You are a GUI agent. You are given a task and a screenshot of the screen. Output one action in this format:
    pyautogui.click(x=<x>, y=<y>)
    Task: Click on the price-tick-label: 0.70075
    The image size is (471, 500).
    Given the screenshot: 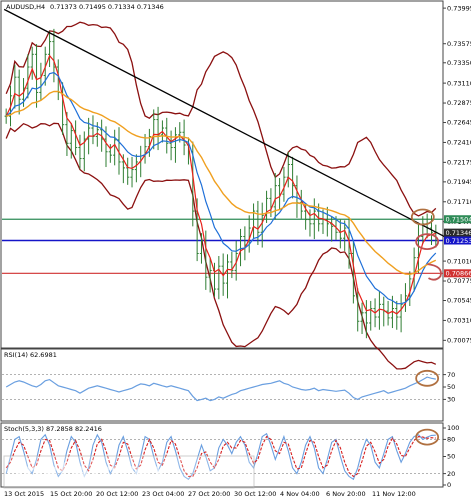 What is the action you would take?
    pyautogui.click(x=459, y=341)
    